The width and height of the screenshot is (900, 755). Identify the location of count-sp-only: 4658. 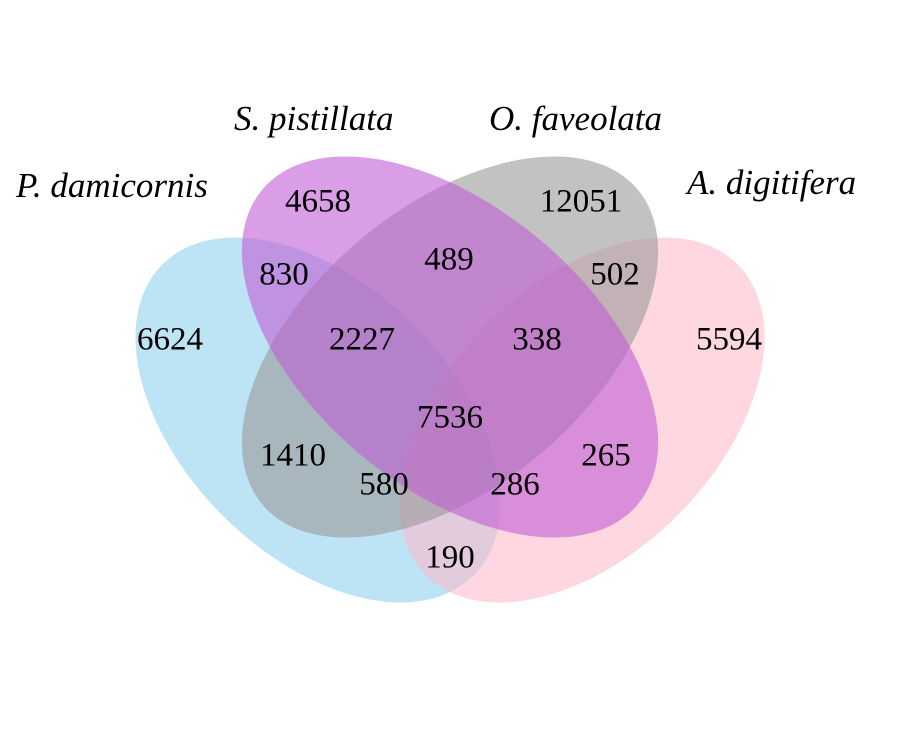
(318, 202).